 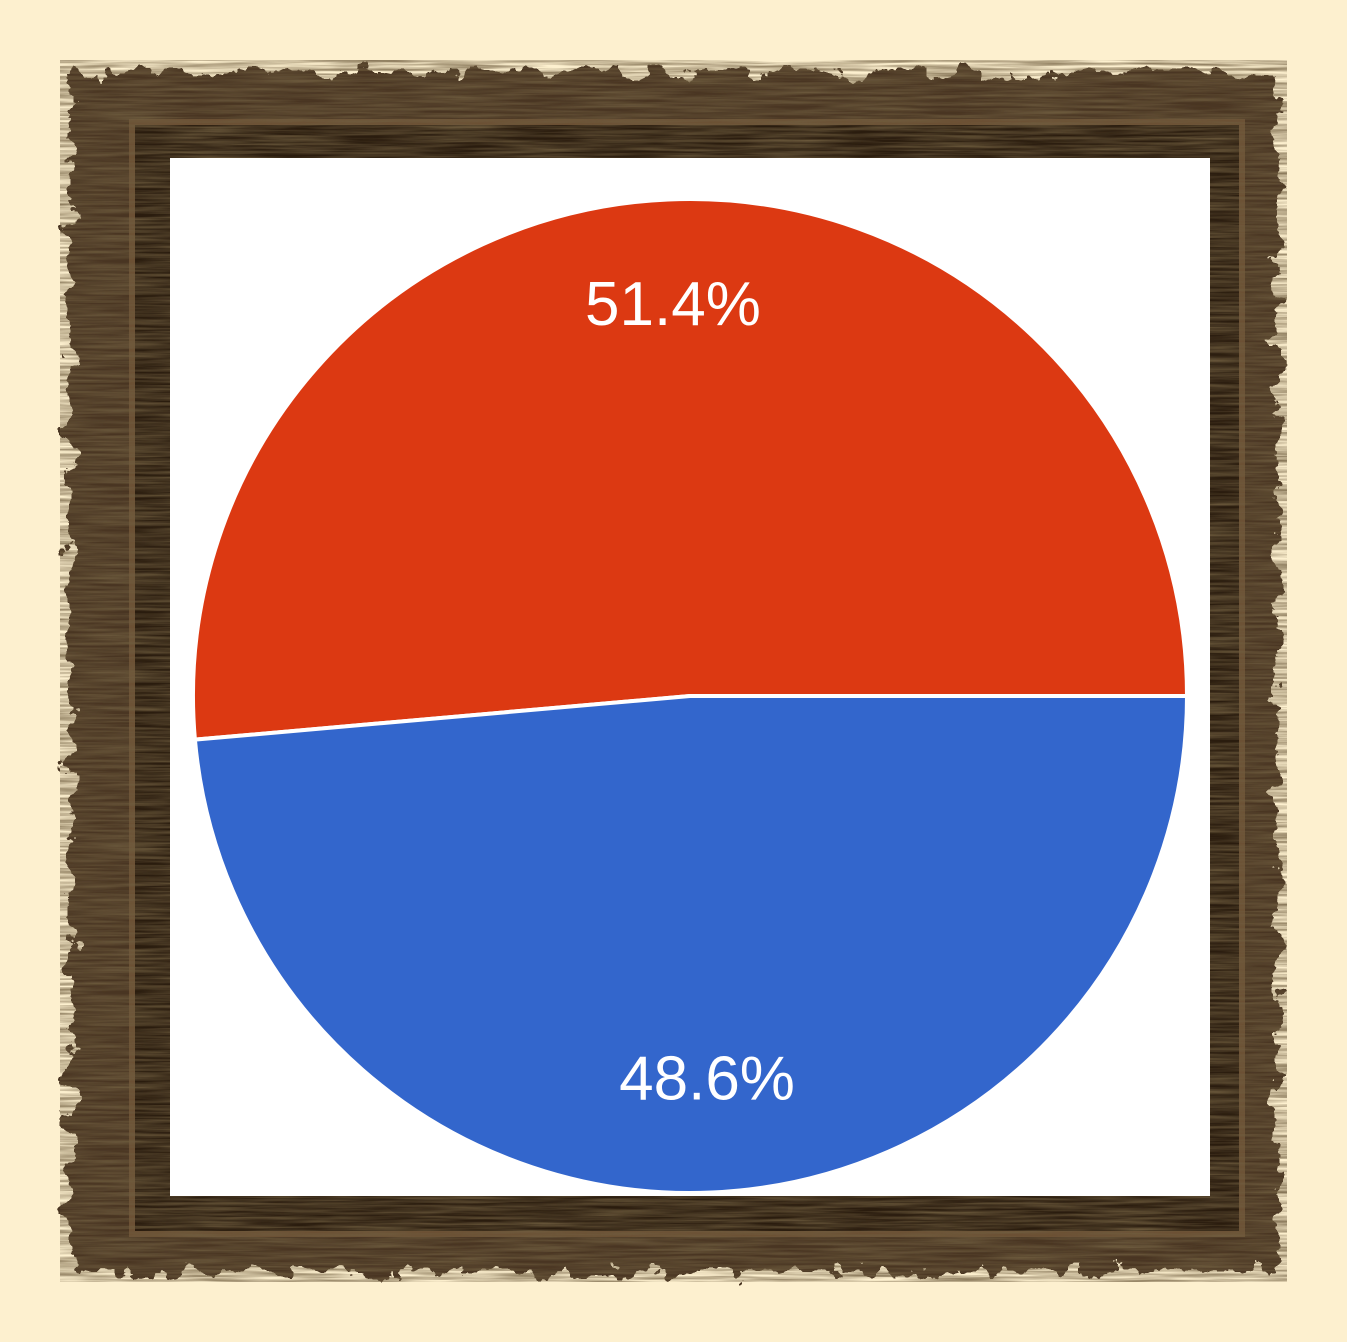 What do you see at coordinates (707, 1079) in the screenshot?
I see `pie-slice-label-2: 48.6%` at bounding box center [707, 1079].